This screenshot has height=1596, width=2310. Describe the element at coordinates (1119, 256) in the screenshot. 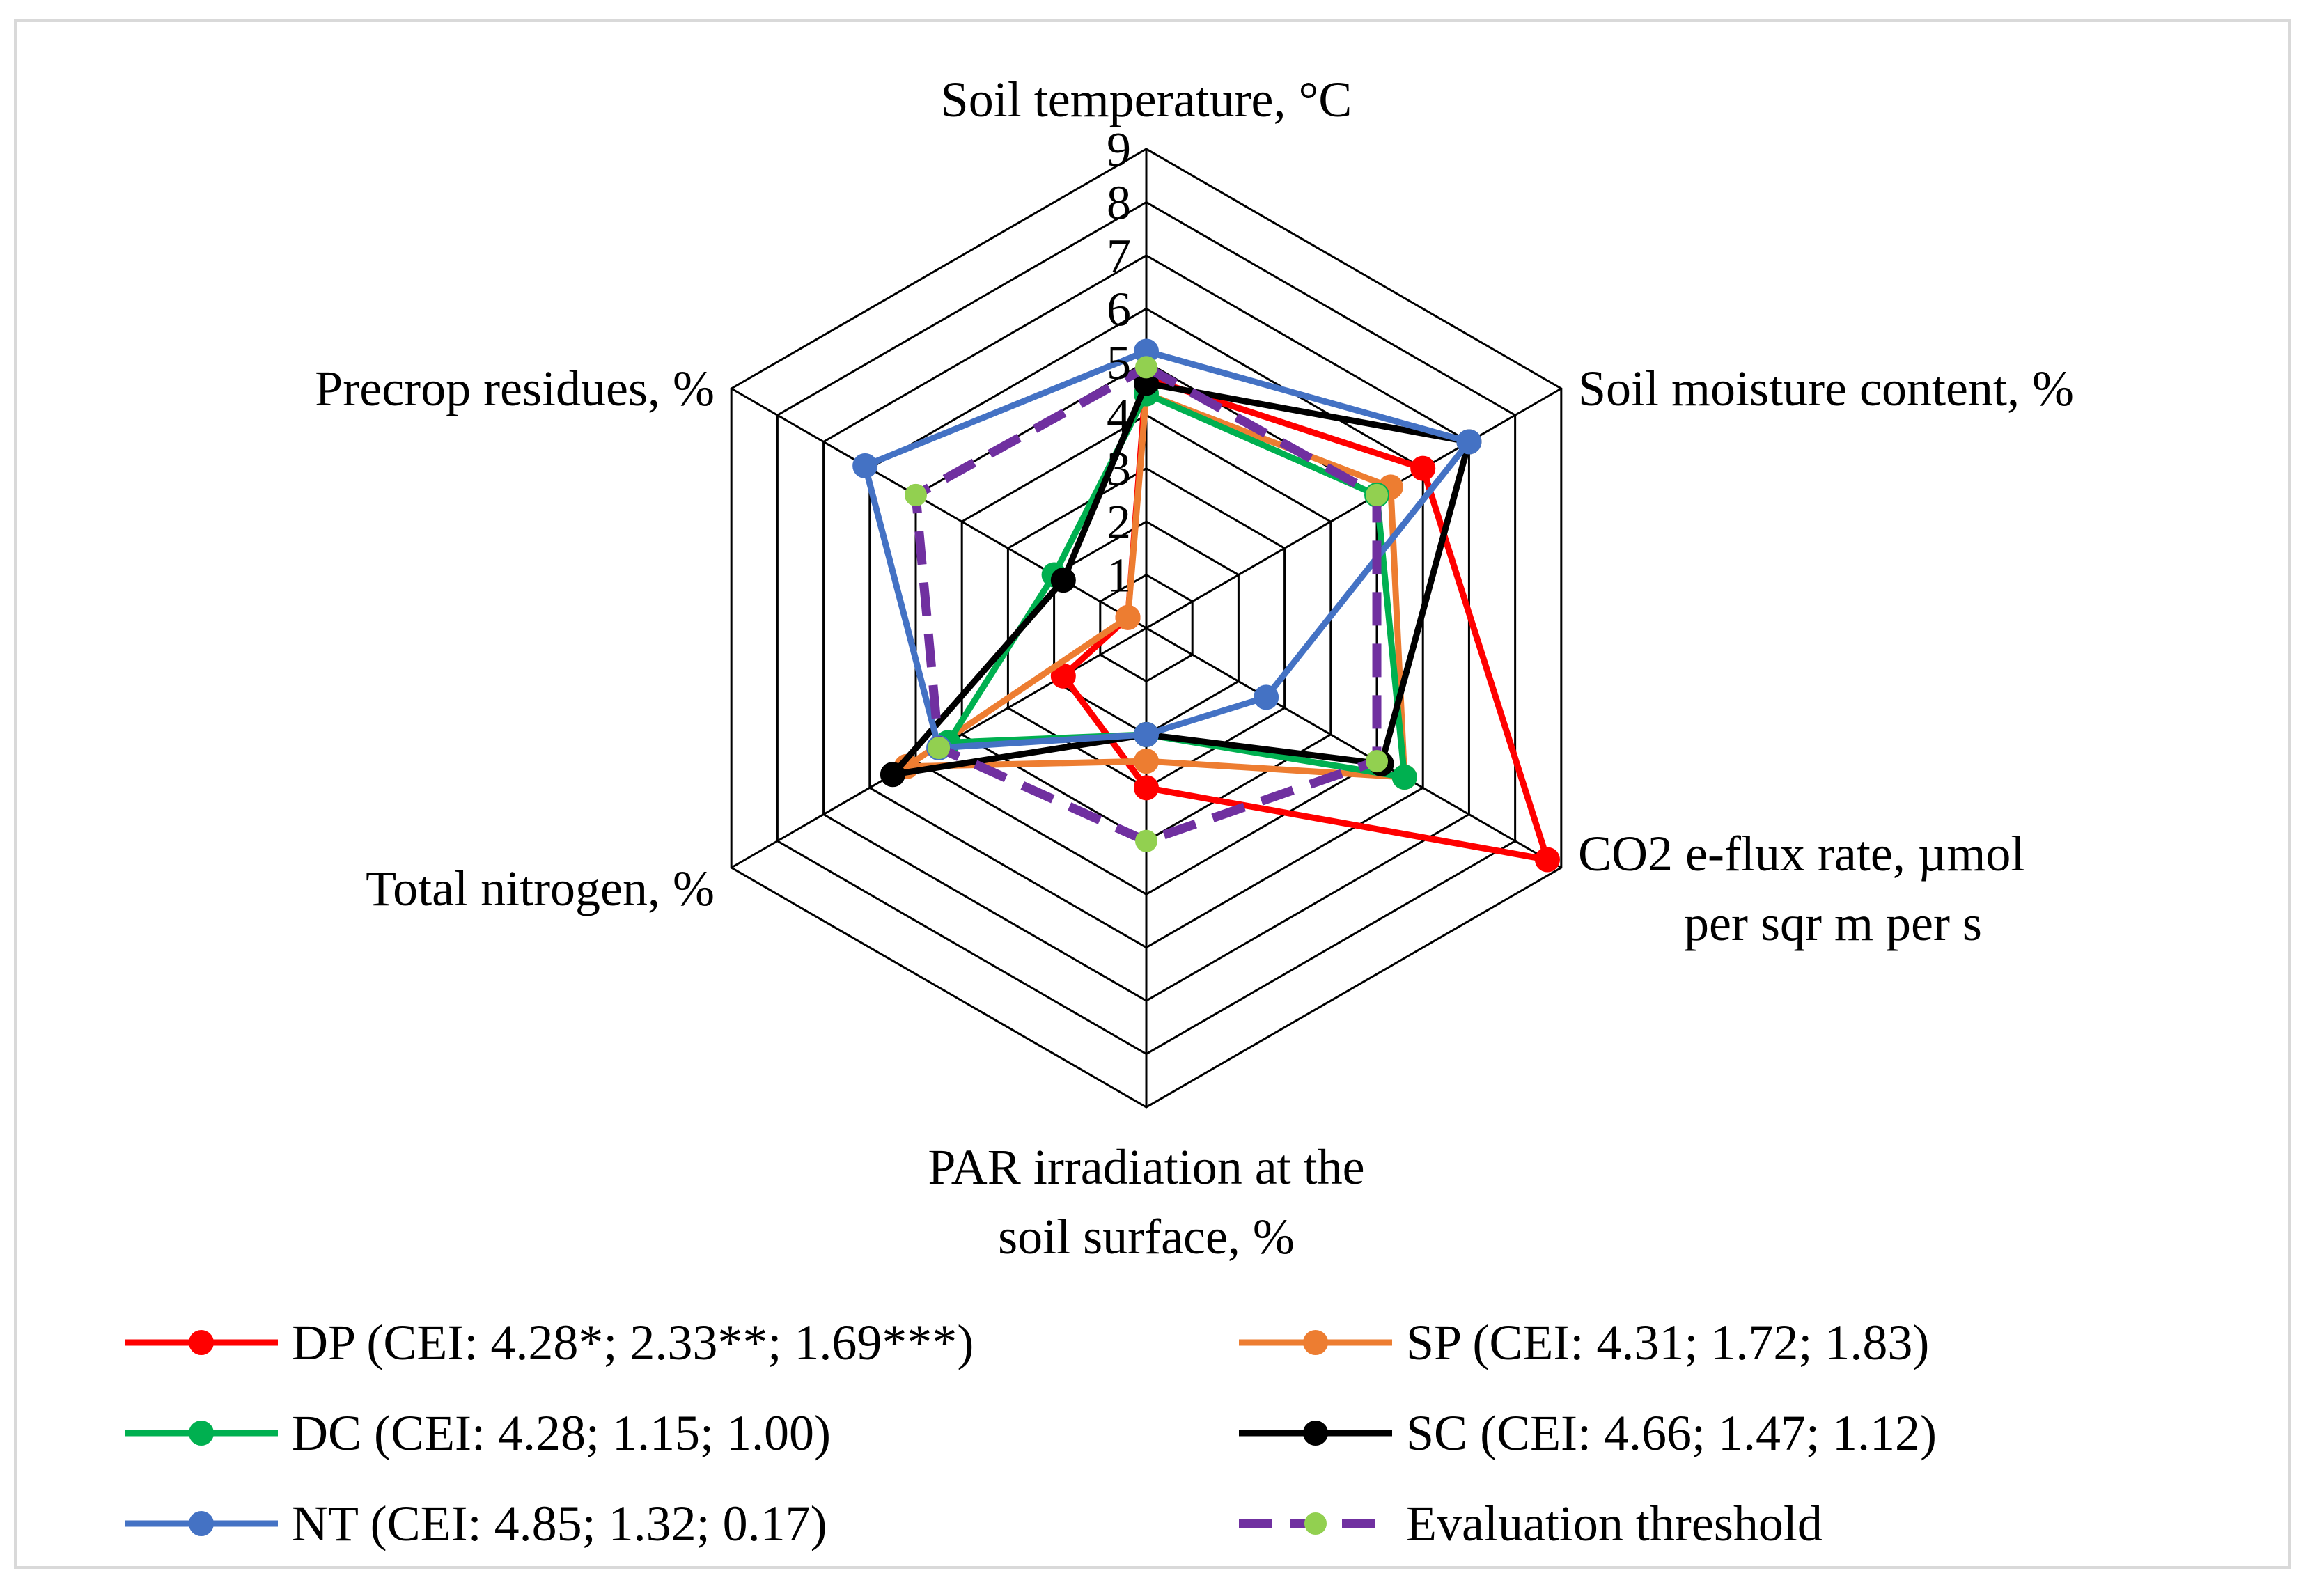

I see `tick-label-7: 7` at that location.